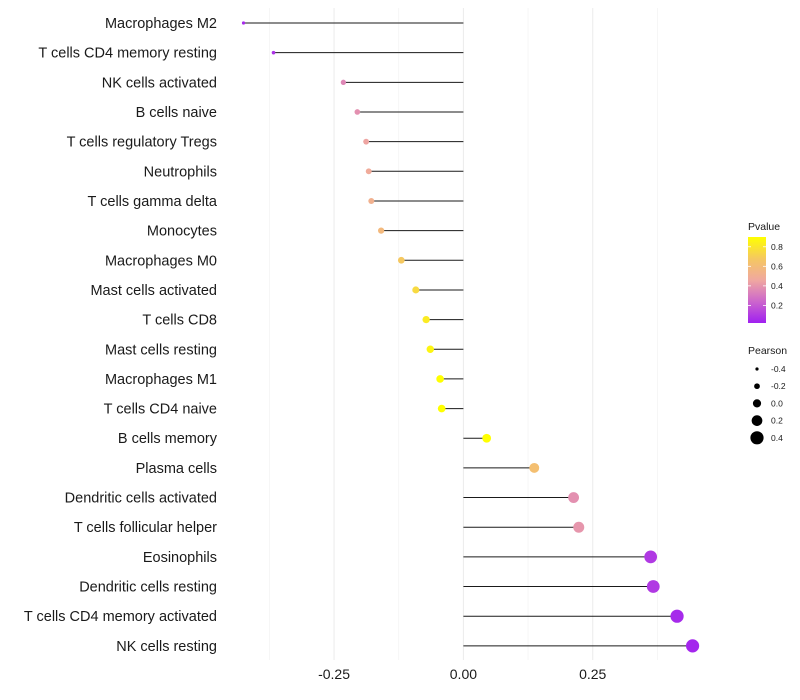 The height and width of the screenshot is (700, 800). I want to click on point-nk-cells-activated, so click(343, 82).